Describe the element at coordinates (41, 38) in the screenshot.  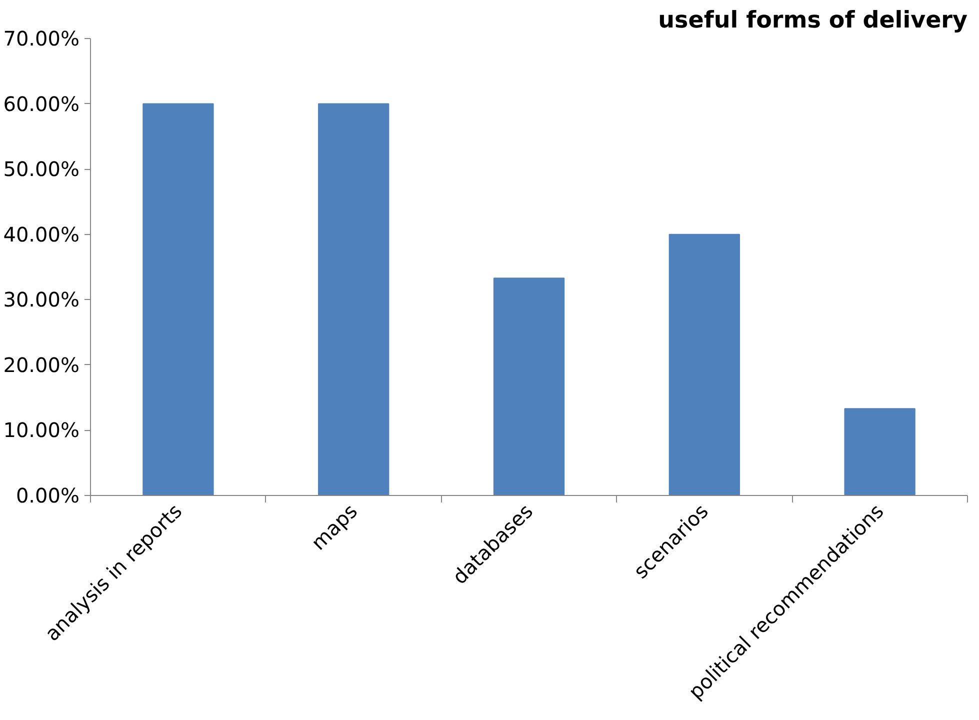
I see `y-tick-label: 70.00%` at that location.